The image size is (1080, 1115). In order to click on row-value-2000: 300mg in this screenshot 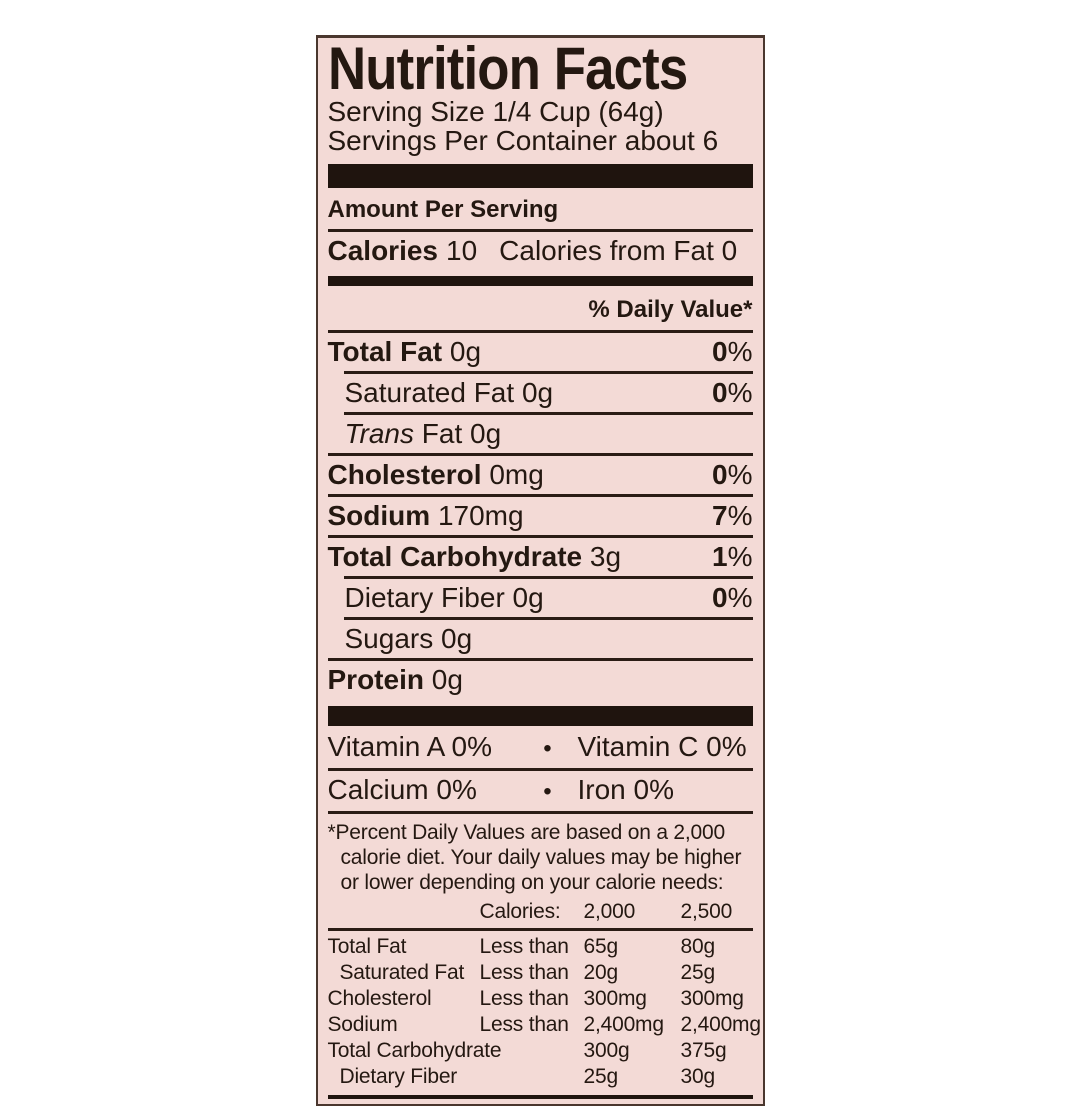, I will do `click(615, 998)`.